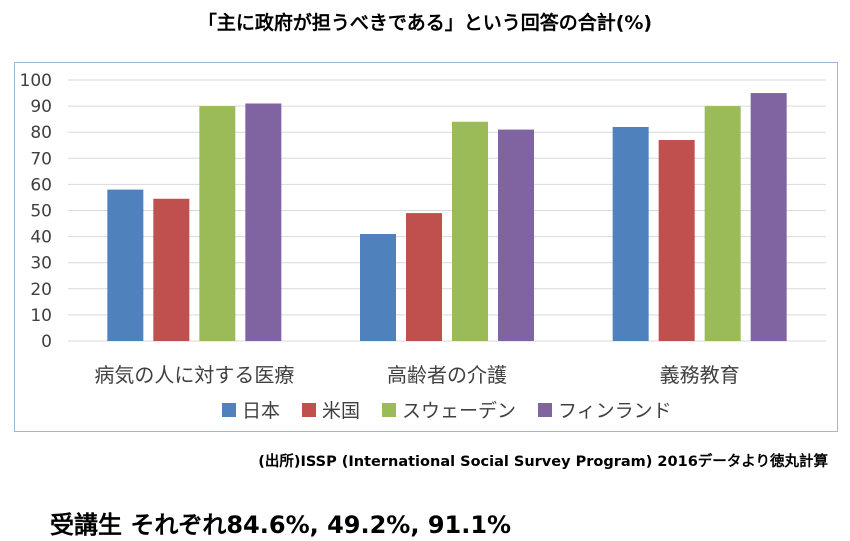 The height and width of the screenshot is (541, 850). I want to click on legend-label: フィンランド, so click(615, 411).